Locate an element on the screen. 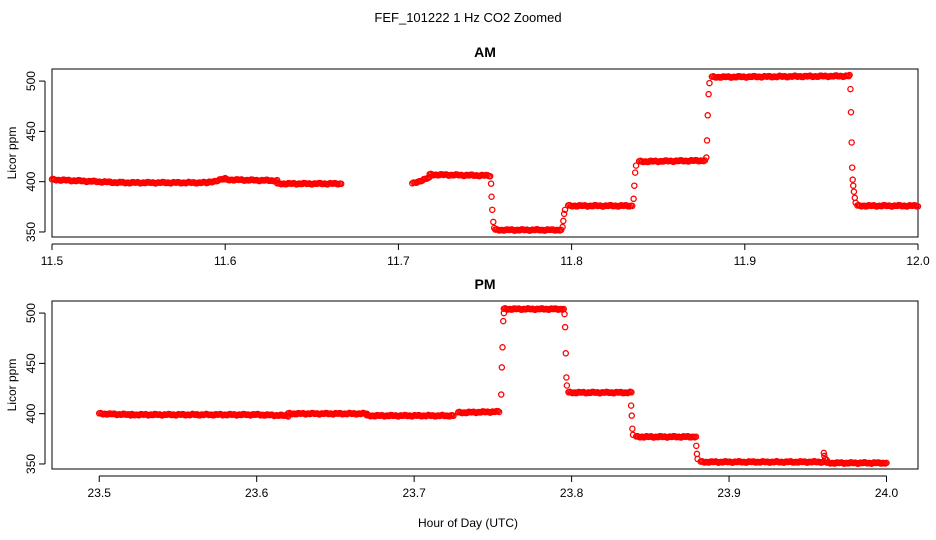  pm-x-tick-label: 23.9 is located at coordinates (729, 493).